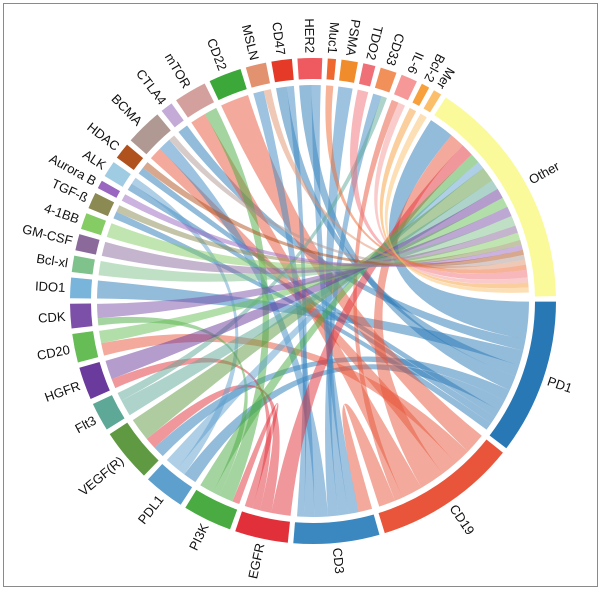 The width and height of the screenshot is (605, 595). Describe the element at coordinates (415, 63) in the screenshot. I see `sector-label: IL-6` at that location.